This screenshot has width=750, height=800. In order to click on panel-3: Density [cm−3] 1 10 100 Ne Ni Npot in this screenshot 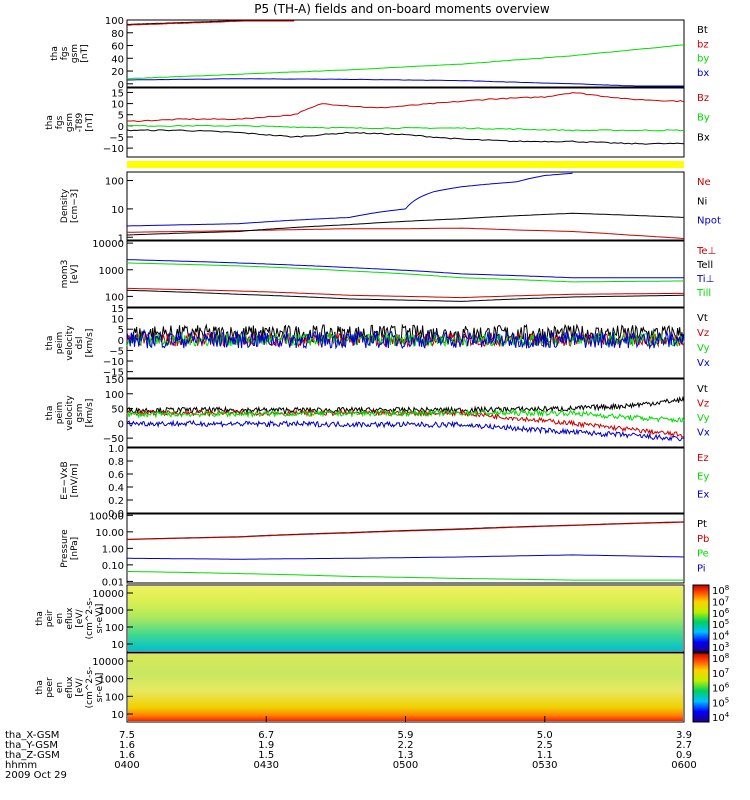, I will do `click(390, 207)`.